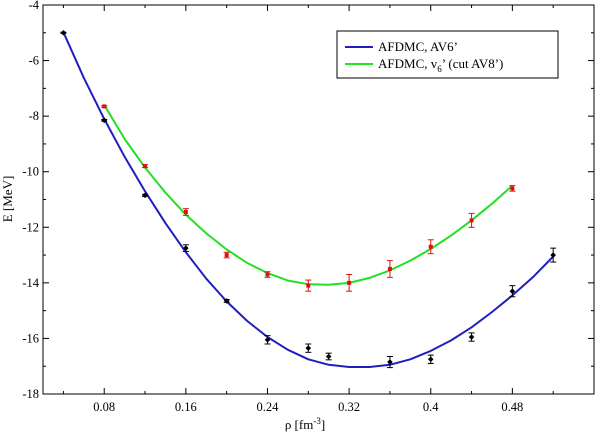  Describe the element at coordinates (431, 407) in the screenshot. I see `x-tick-label: 0.4` at that location.